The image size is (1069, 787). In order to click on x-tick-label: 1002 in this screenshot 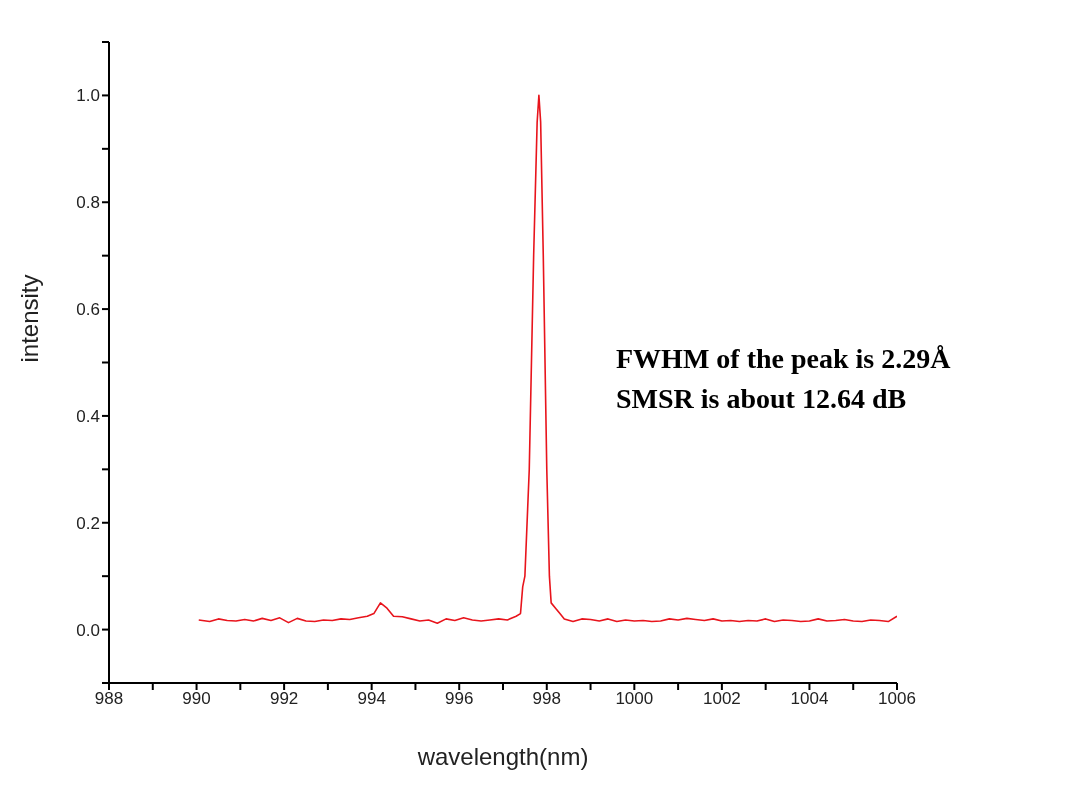, I will do `click(721, 699)`.